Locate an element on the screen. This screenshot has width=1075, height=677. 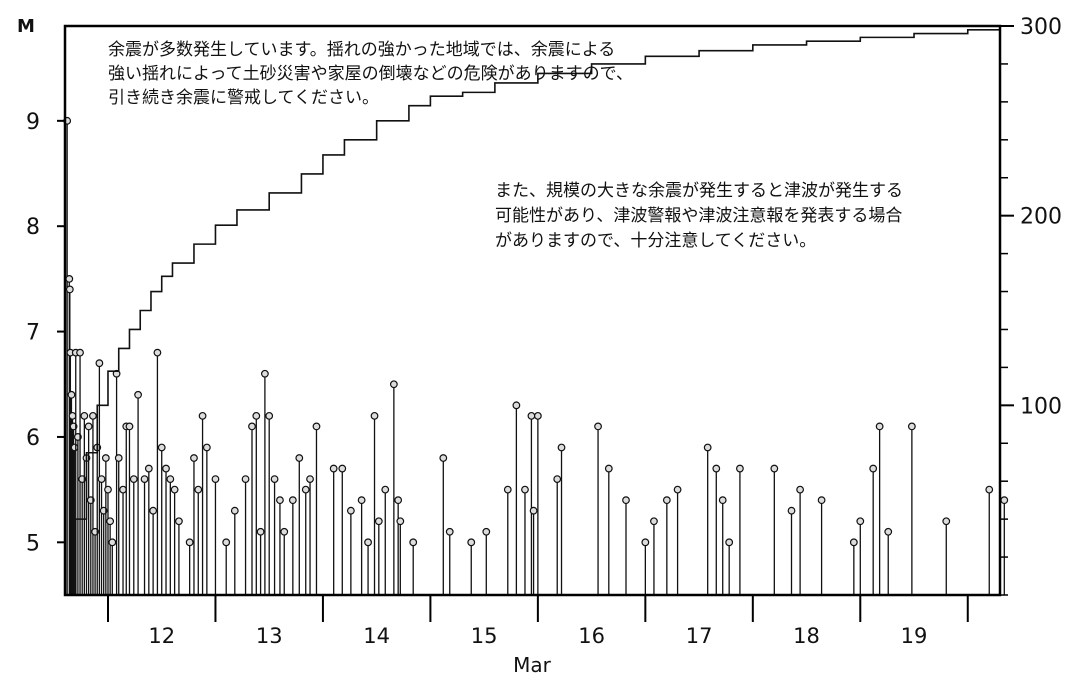
annotation-line: また、規模の大きな余震が発生すると津波が発生する is located at coordinates (699, 191).